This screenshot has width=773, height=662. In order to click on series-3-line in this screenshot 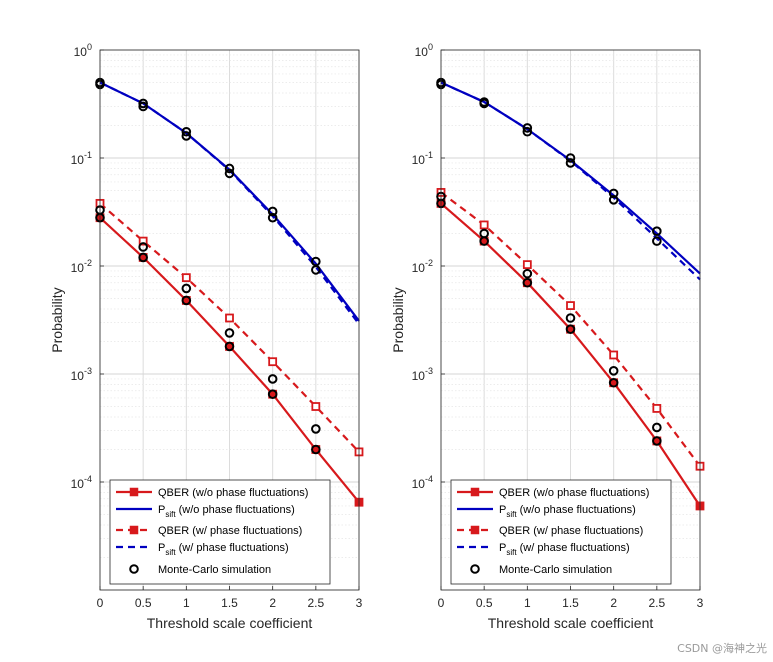, I will do `click(570, 181)`.